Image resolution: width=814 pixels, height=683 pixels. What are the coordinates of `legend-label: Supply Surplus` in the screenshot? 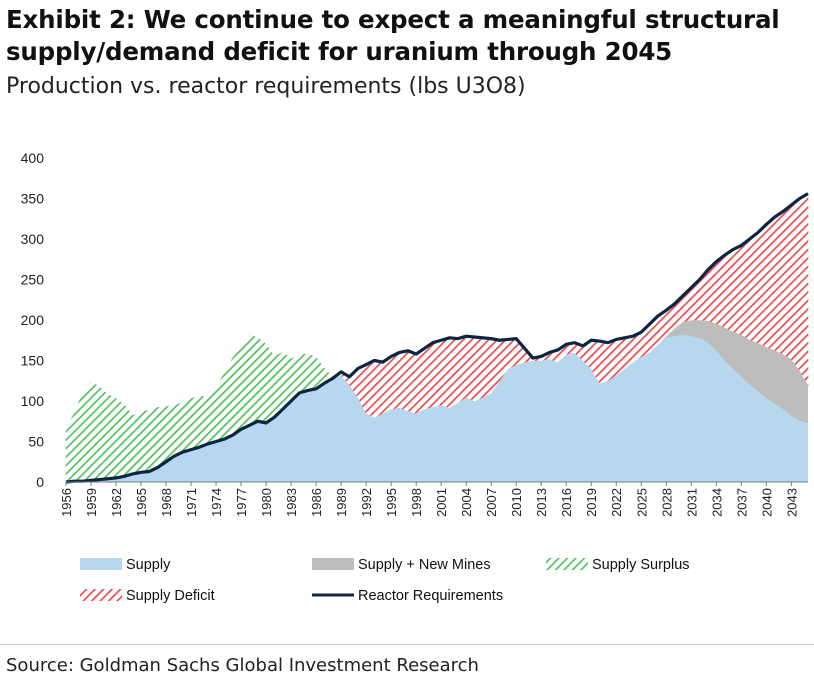 It's located at (641, 565).